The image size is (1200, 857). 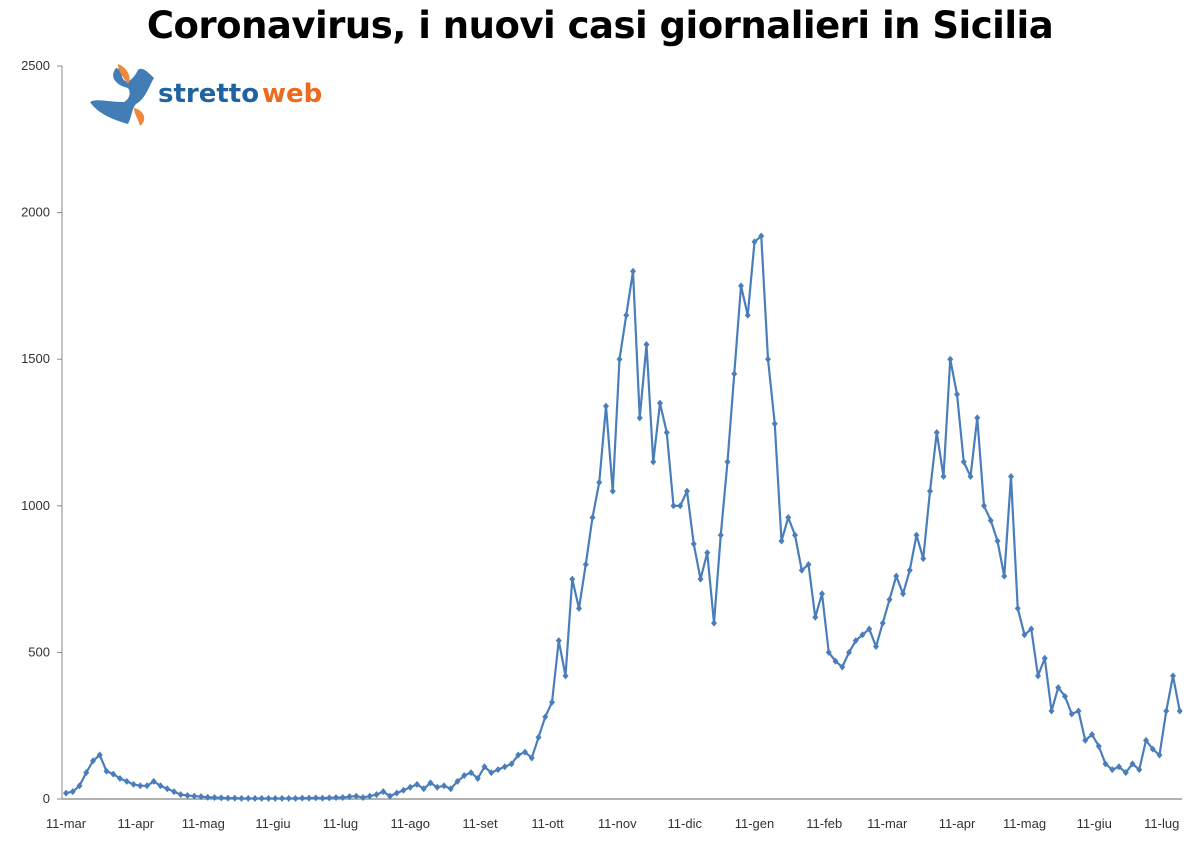 What do you see at coordinates (957, 823) in the screenshot?
I see `x-tick-label: 11-apr` at bounding box center [957, 823].